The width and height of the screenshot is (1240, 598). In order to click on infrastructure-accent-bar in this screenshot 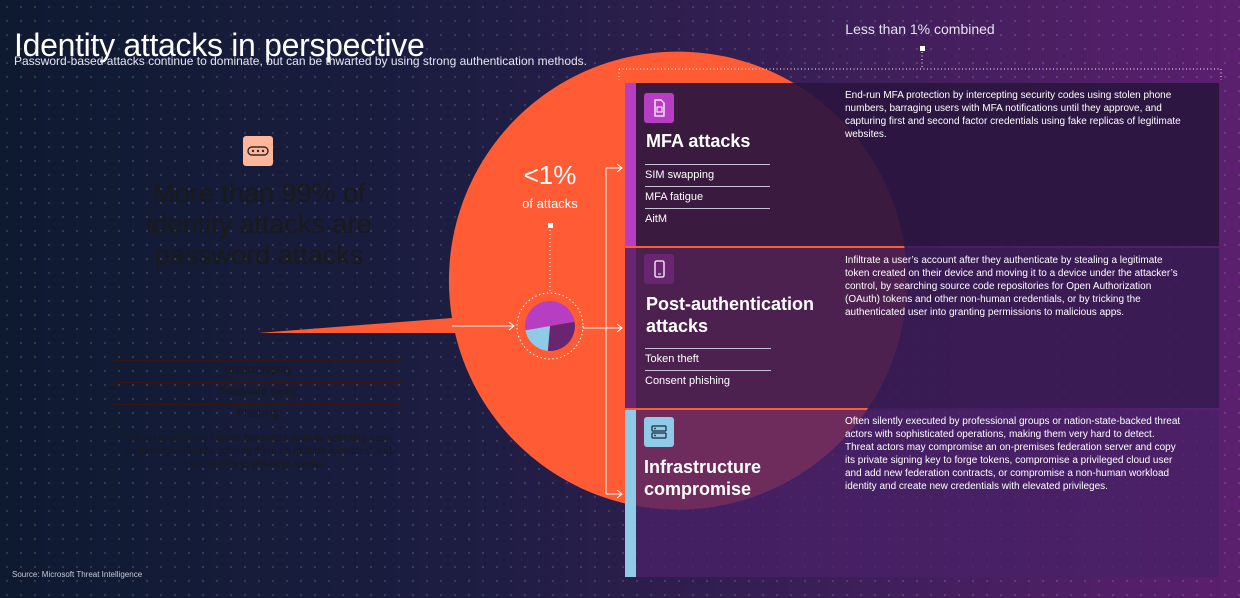, I will do `click(630, 493)`.